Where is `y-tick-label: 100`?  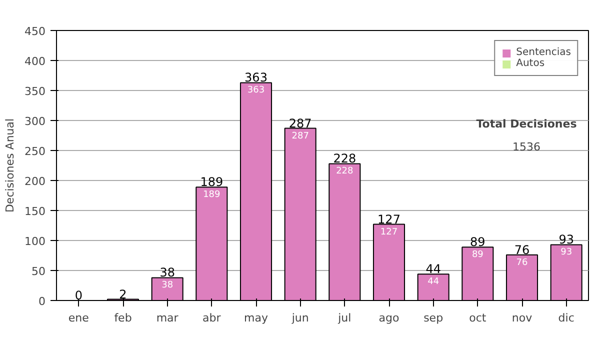 y-tick-label: 100 is located at coordinates (35, 241).